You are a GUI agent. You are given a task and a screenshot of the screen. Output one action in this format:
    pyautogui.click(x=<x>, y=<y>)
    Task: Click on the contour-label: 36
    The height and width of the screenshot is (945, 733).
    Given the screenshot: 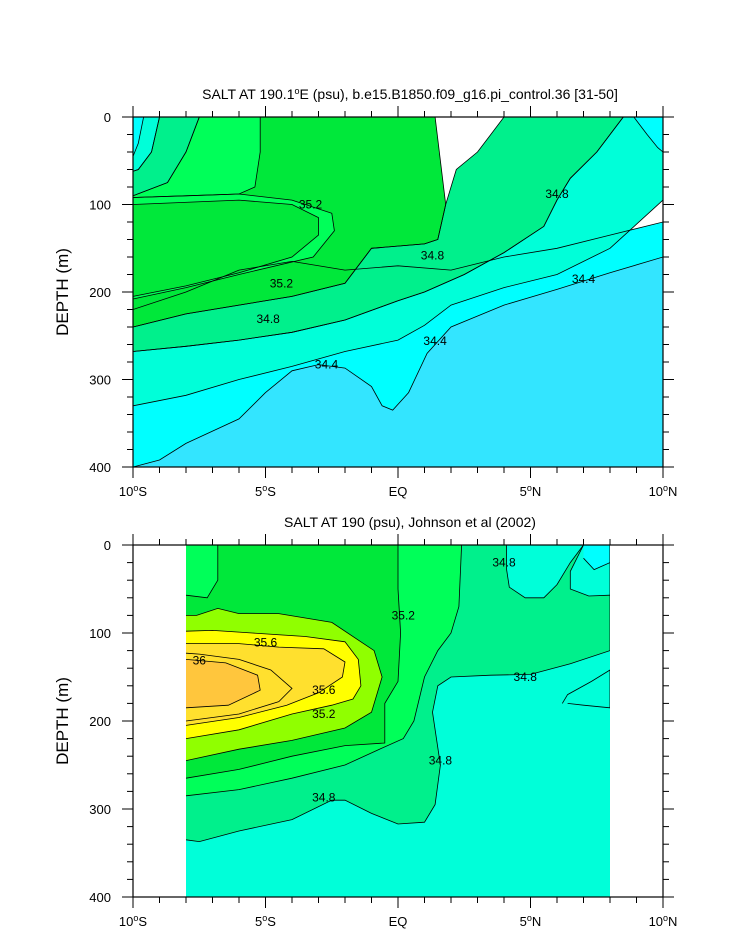 What is the action you would take?
    pyautogui.click(x=200, y=660)
    